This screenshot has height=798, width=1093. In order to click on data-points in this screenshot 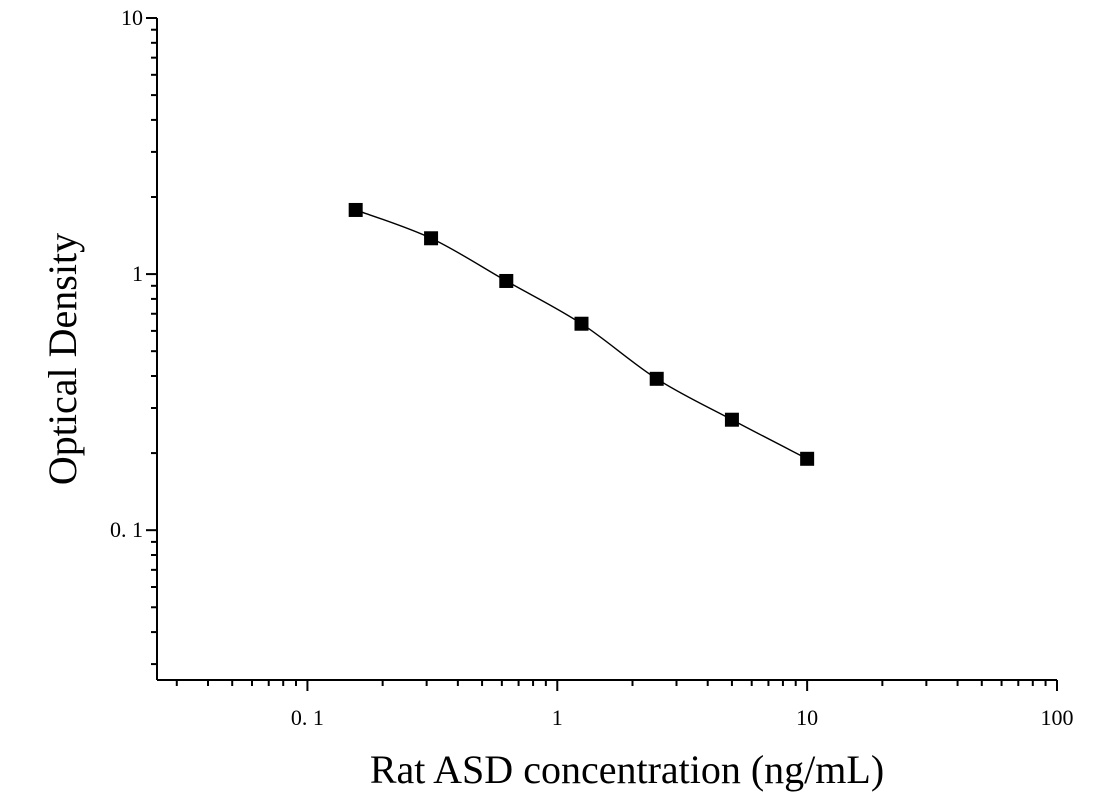, I will do `click(581, 334)`.